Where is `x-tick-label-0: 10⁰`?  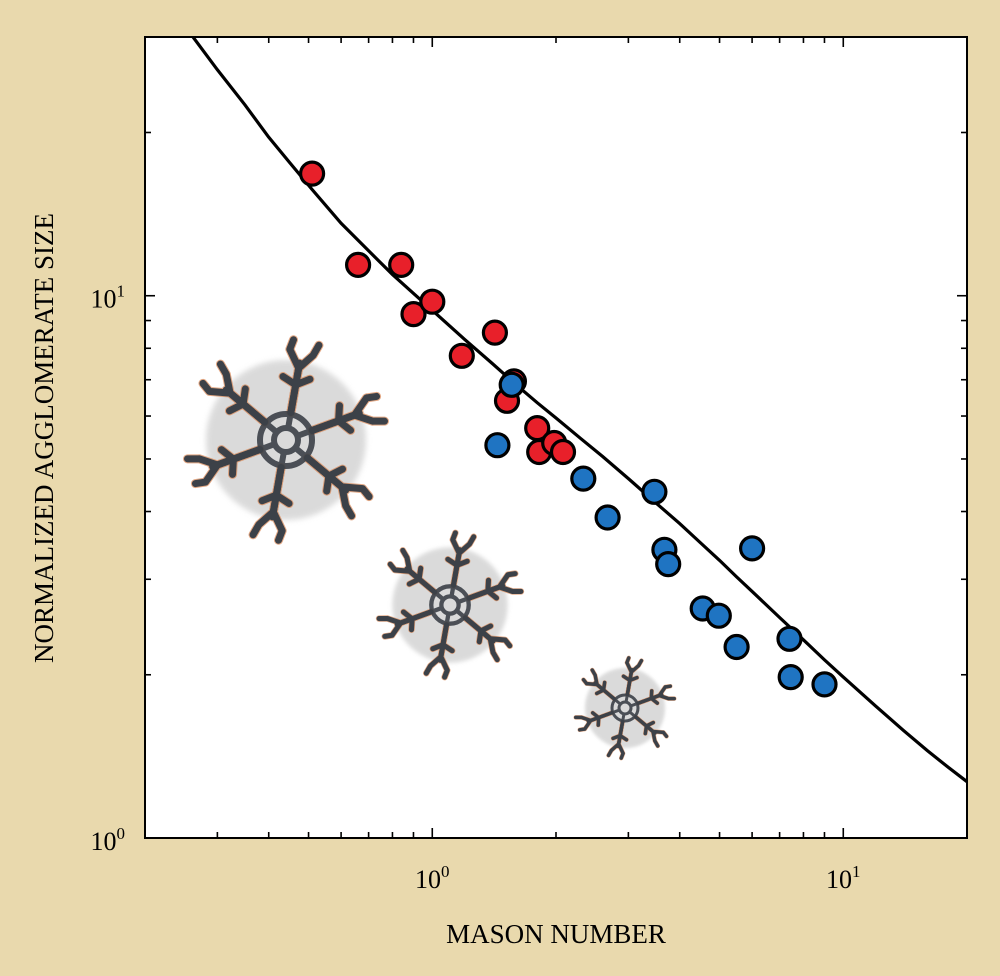 x-tick-label-0: 10⁰ is located at coordinates (432, 878).